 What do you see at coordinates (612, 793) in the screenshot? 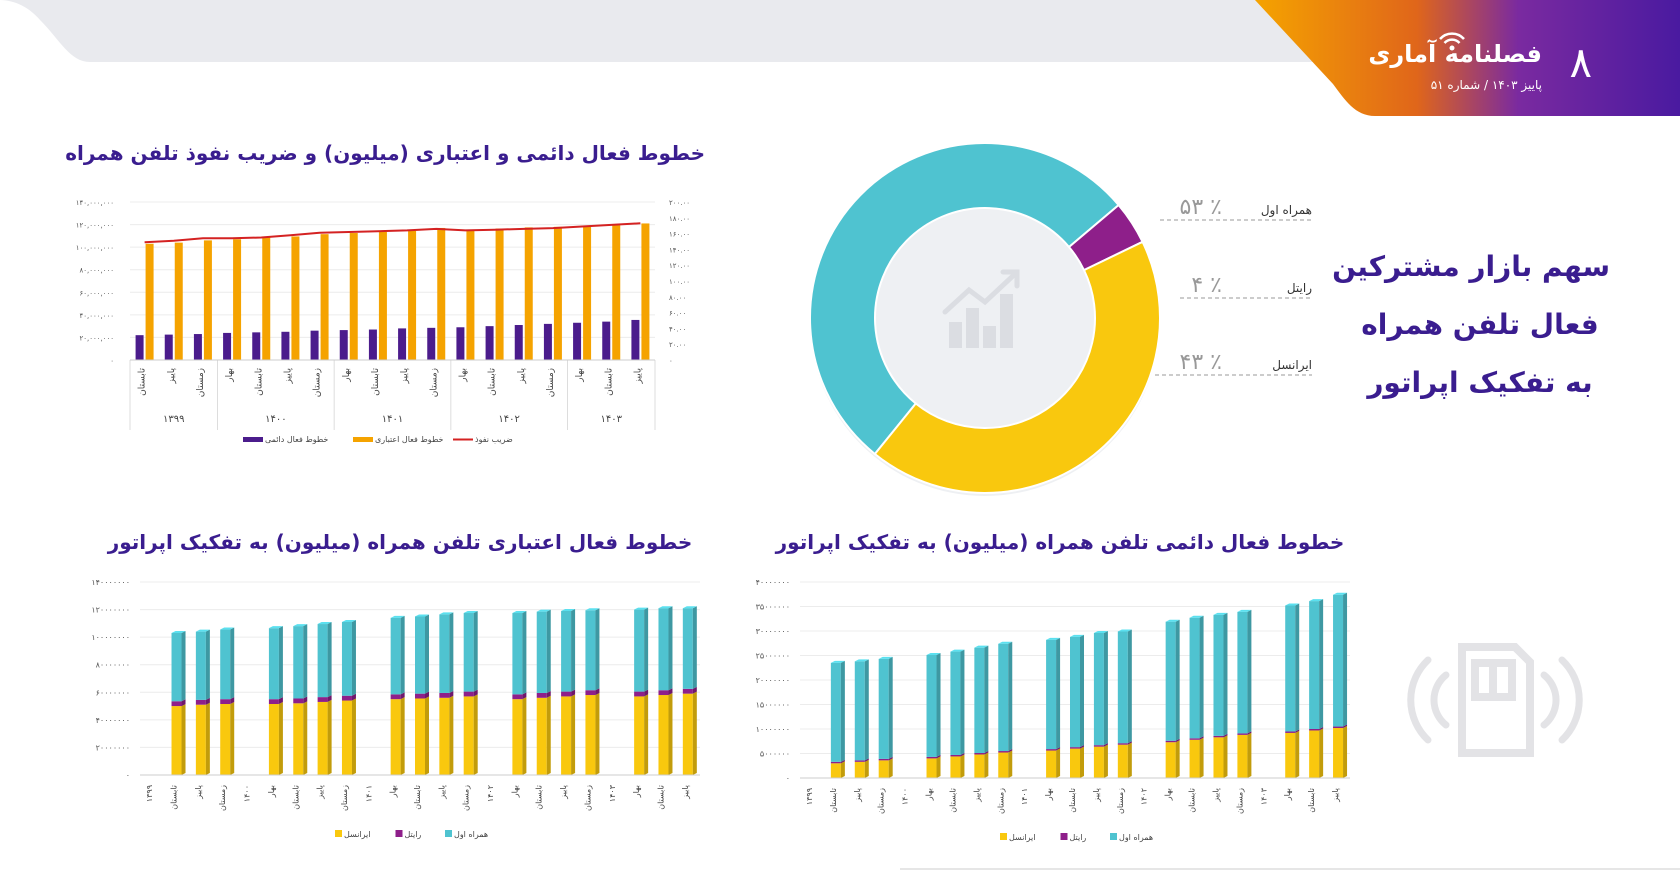
I see `x-tick-label: ۱۴۰۳` at bounding box center [612, 793].